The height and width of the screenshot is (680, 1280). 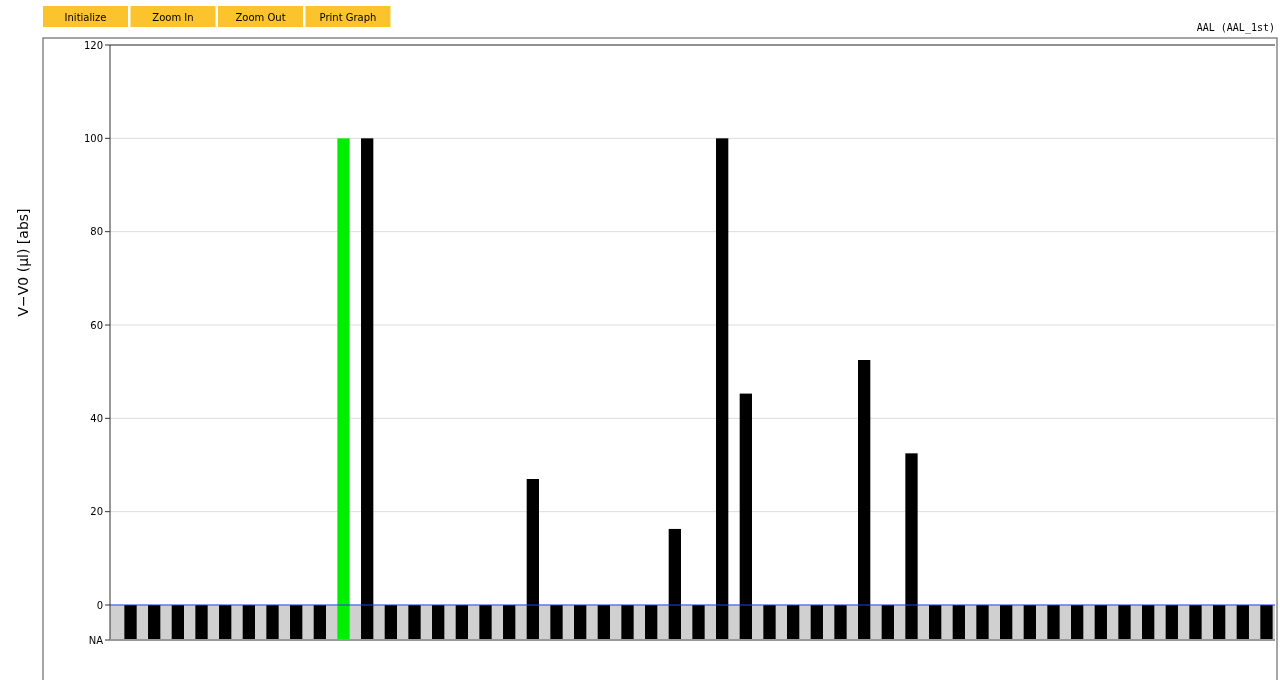 What do you see at coordinates (23, 262) in the screenshot?
I see `y-axis-title: V−V0 (μl) [abs]` at bounding box center [23, 262].